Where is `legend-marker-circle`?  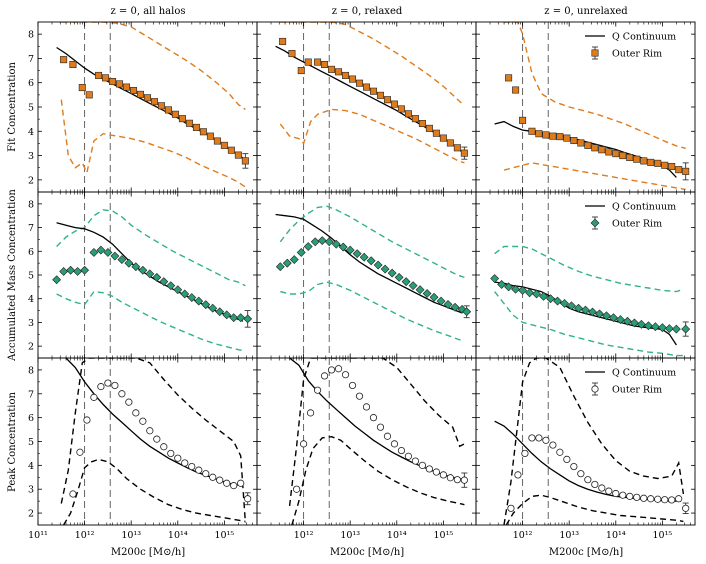 legend-marker-circle is located at coordinates (595, 389).